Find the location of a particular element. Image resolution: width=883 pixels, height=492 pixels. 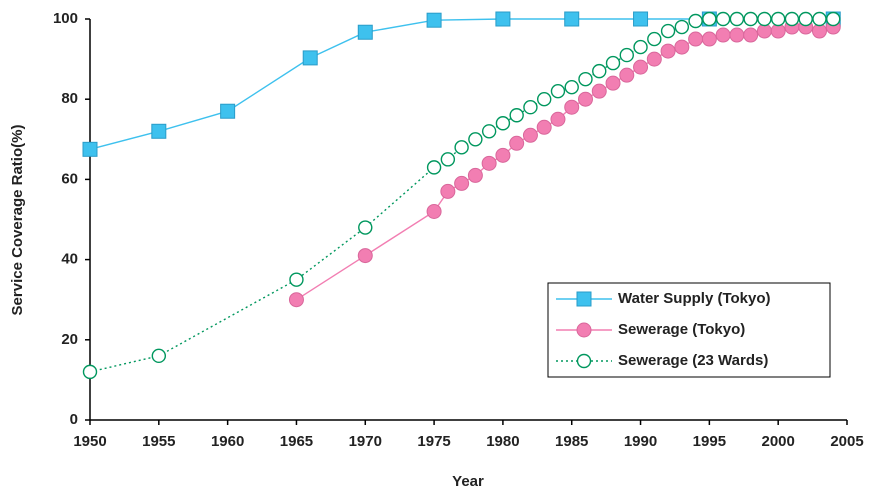

y-axis-label: Service Coverage Ratio(%) is located at coordinates (17, 220).